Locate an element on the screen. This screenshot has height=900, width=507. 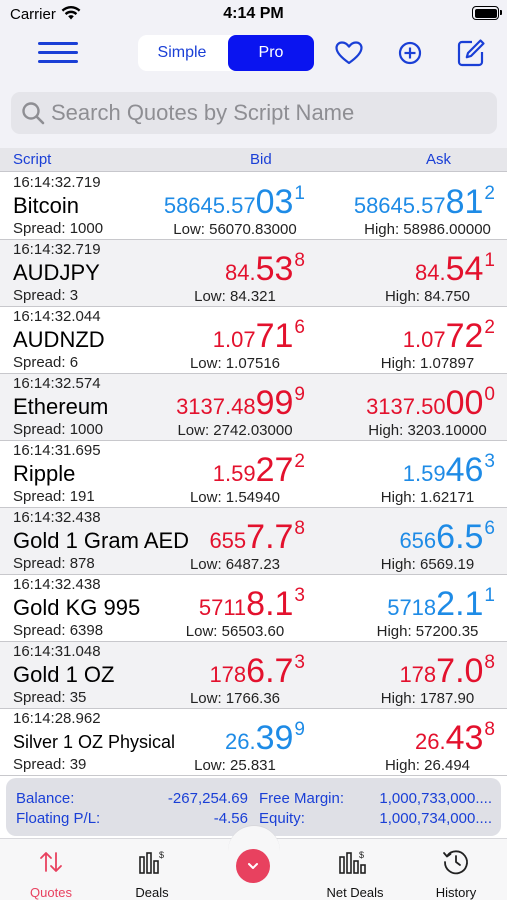
ask-price: 1.59463 is located at coordinates (449, 470).